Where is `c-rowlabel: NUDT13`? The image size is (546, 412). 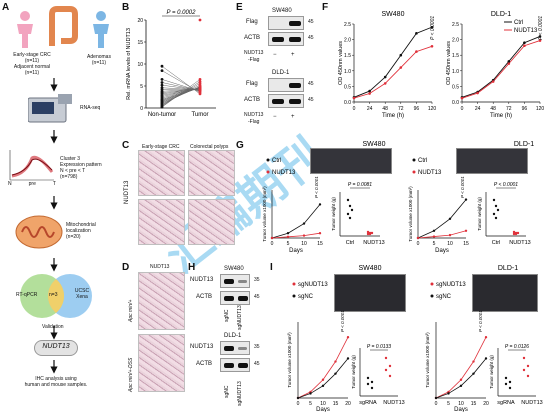
c-rowlabel: NUDT13 is located at coordinates (127, 192).